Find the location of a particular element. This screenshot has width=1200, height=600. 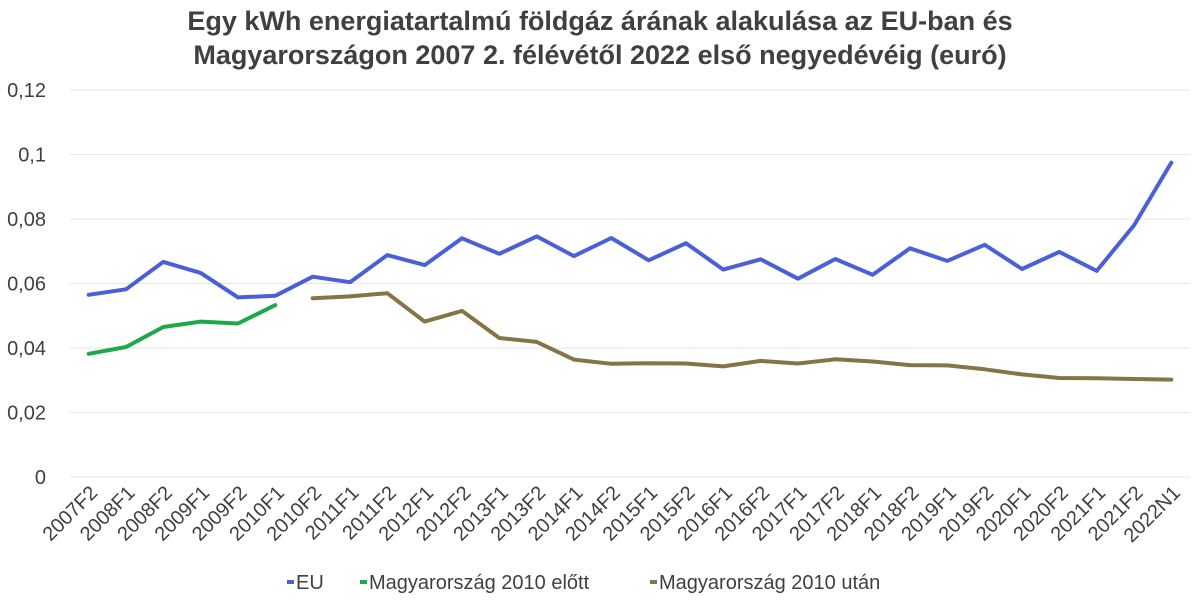

legend-label-2: Magyarország 2010 előtt is located at coordinates (479, 583).